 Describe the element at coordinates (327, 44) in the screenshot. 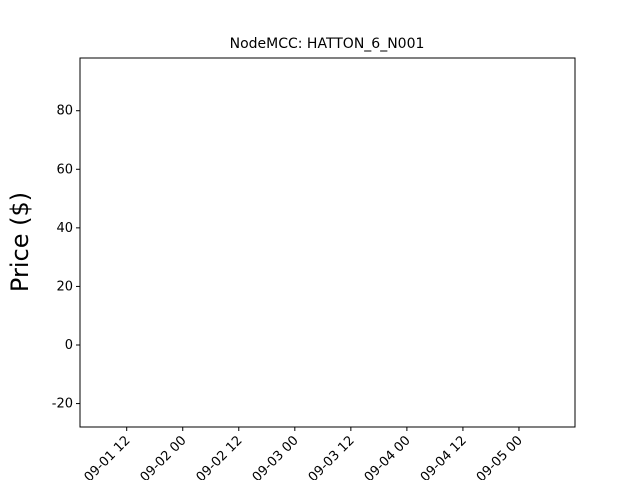

I see `chart-title: NodeMCC: HATTON_6_N001` at that location.